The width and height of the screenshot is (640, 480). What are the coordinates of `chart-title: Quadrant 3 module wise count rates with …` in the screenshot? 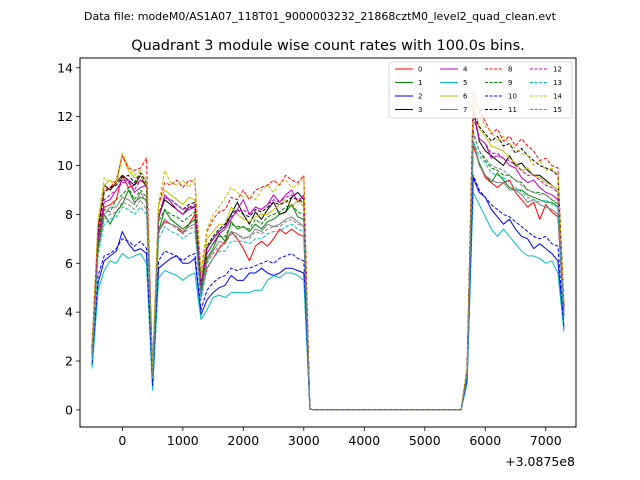 It's located at (328, 46).